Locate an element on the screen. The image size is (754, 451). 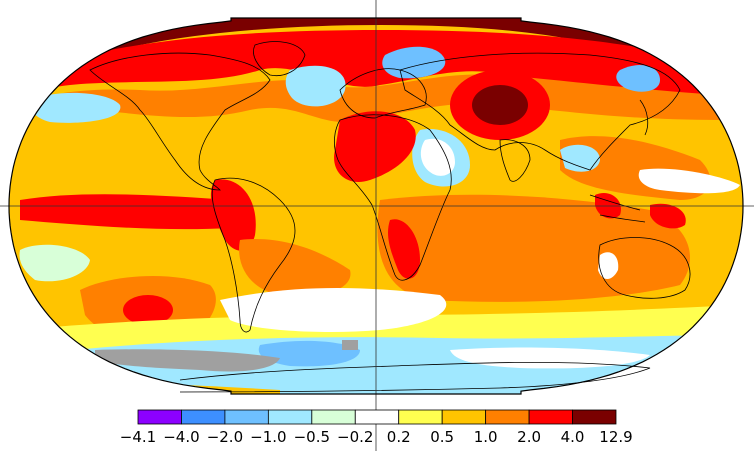
colorbar-tick-label: 0.5 is located at coordinates (442, 437).